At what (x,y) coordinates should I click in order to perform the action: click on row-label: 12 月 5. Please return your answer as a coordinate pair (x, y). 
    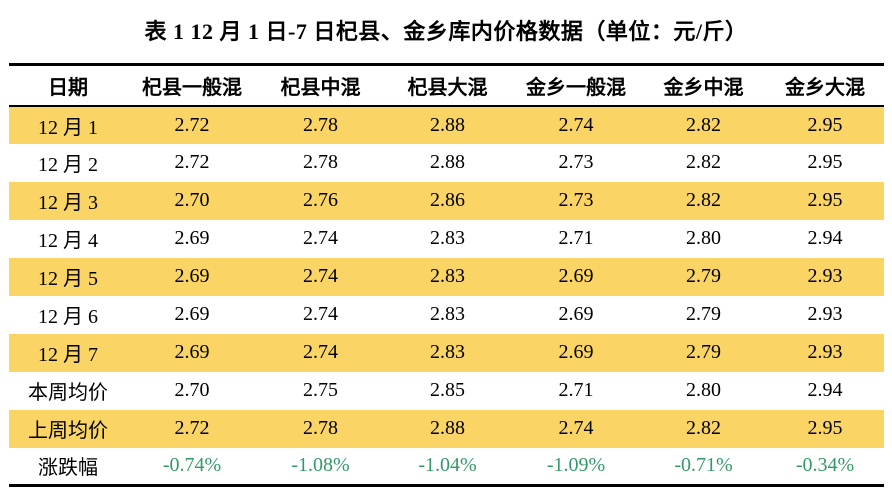
    Looking at the image, I should click on (68, 276).